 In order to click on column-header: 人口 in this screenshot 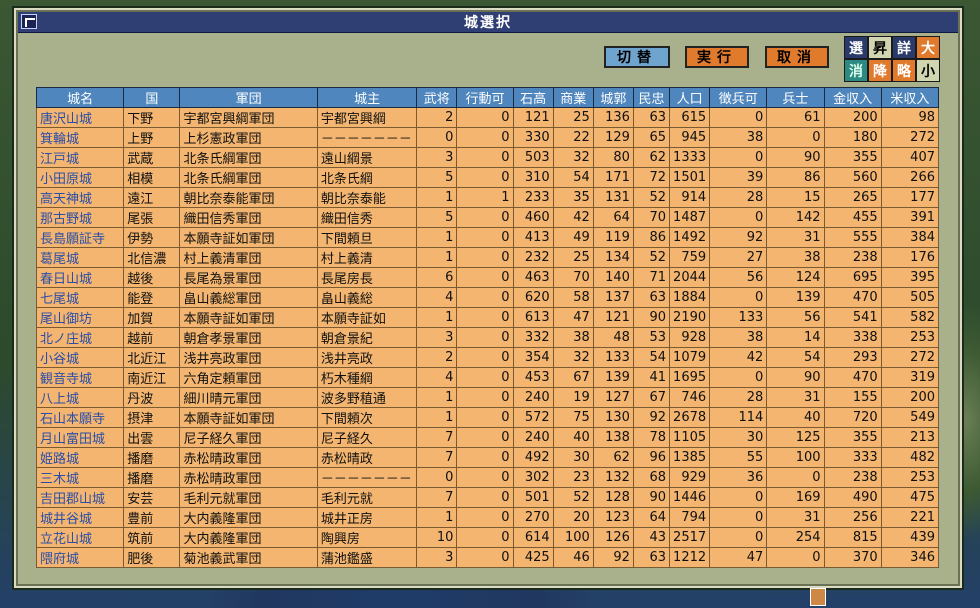, I will do `click(690, 97)`.